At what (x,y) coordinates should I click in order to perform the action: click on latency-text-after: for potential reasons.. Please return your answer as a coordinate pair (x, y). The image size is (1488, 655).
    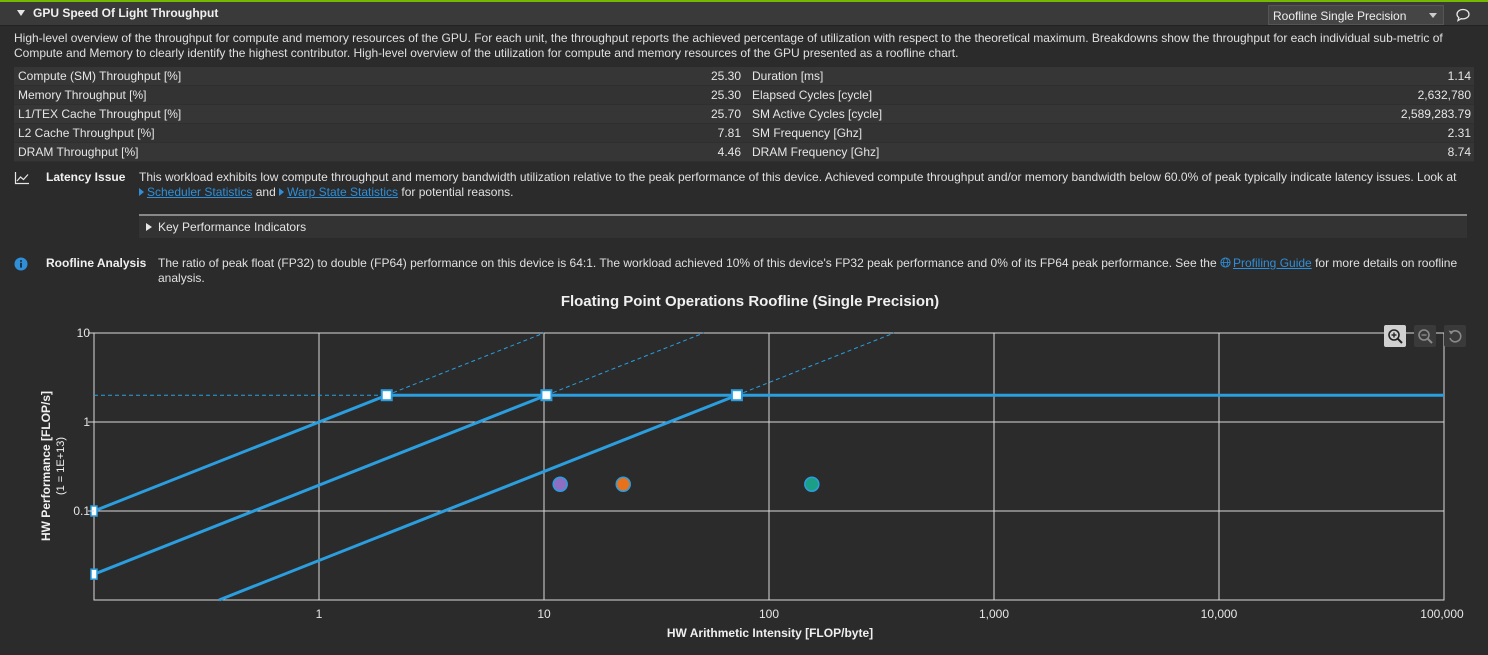
    Looking at the image, I should click on (457, 192).